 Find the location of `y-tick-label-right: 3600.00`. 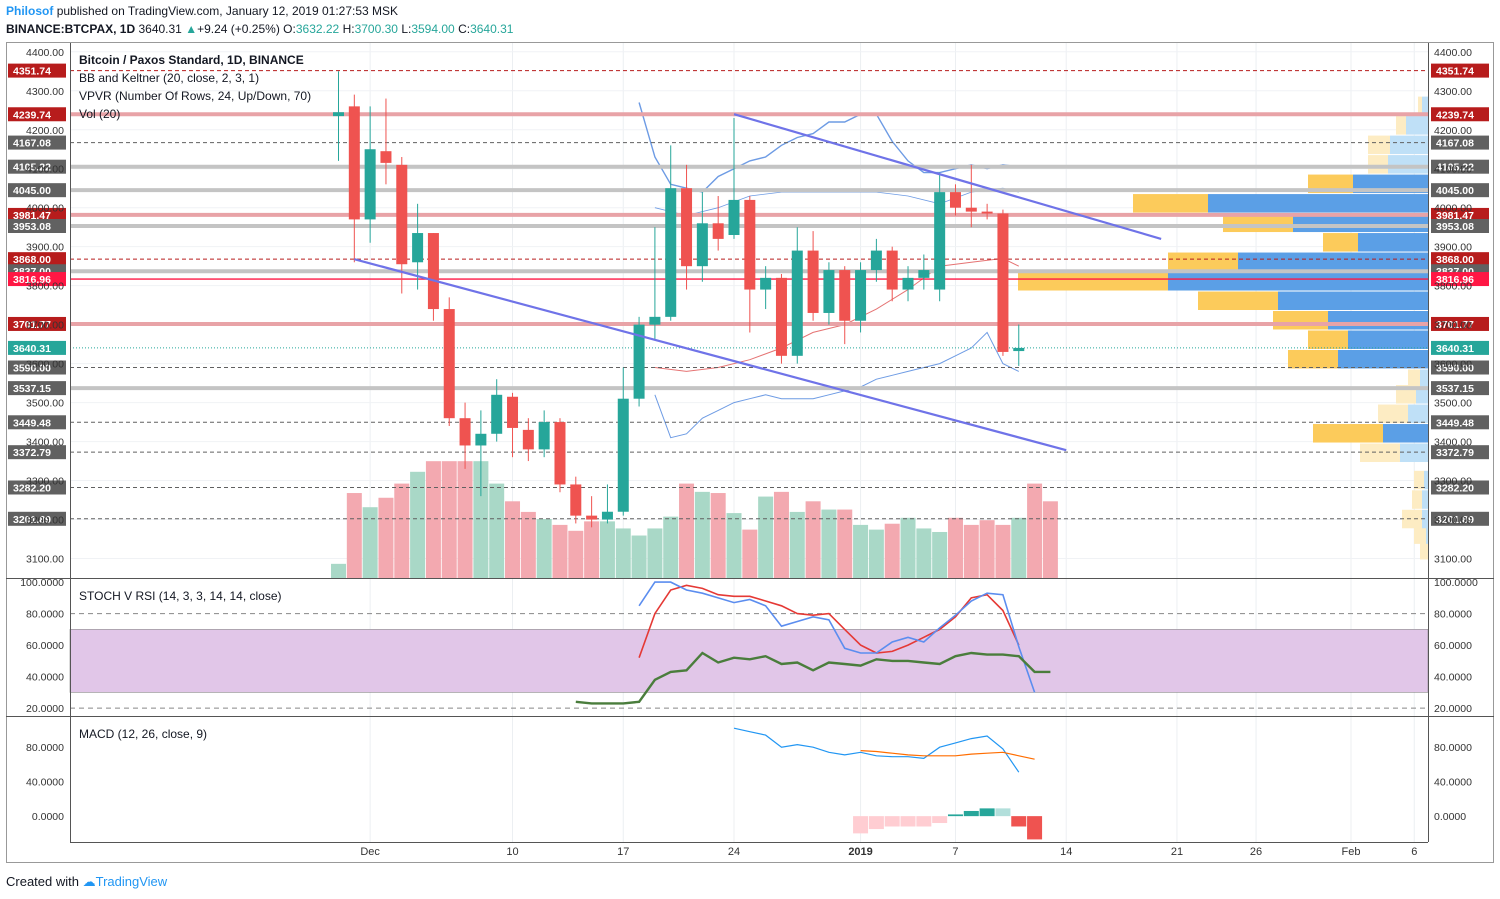

y-tick-label-right: 3600.00 is located at coordinates (1453, 365).